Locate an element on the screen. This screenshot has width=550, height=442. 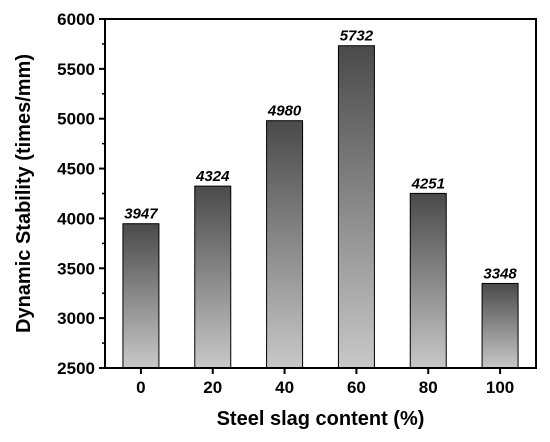
x-tick-label: 20 is located at coordinates (212, 387).